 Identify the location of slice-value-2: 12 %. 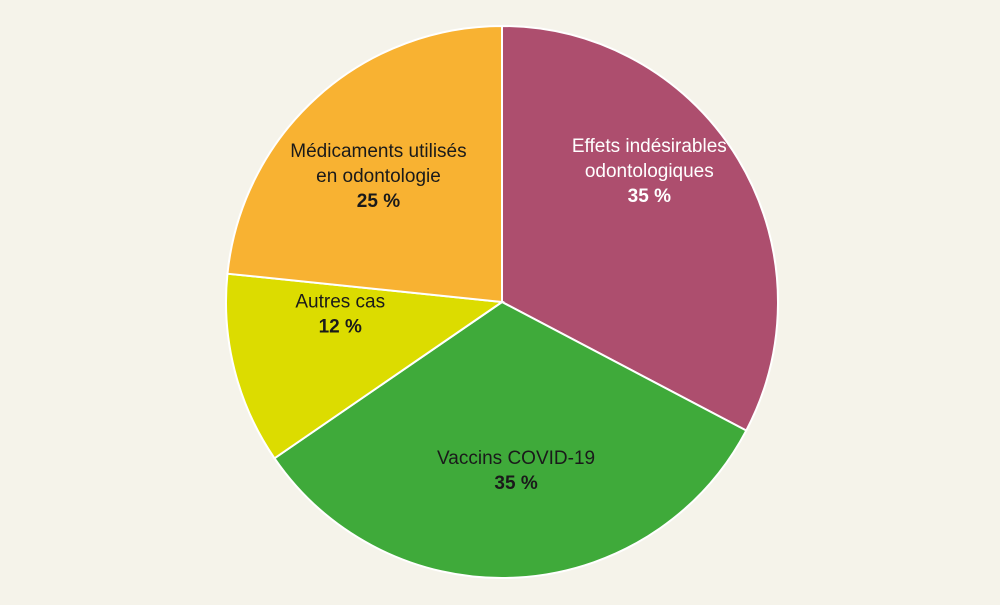
(340, 327).